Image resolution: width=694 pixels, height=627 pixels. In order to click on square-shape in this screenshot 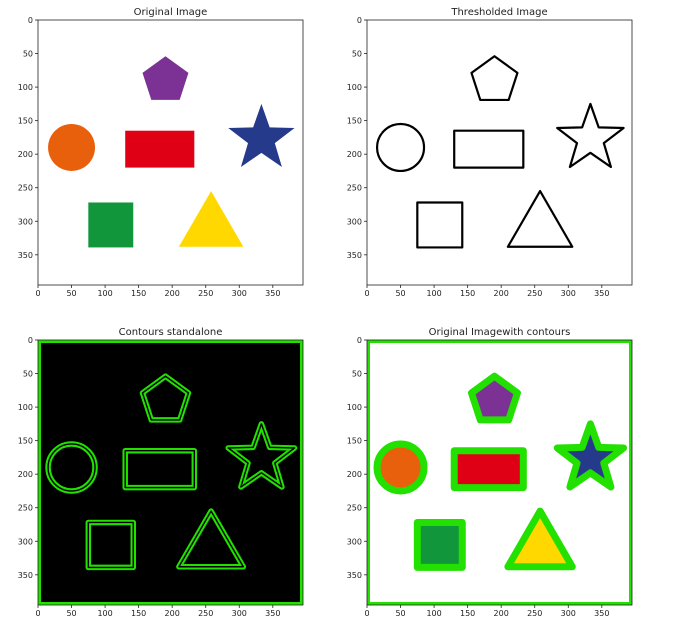, I will do `click(110, 224)`.